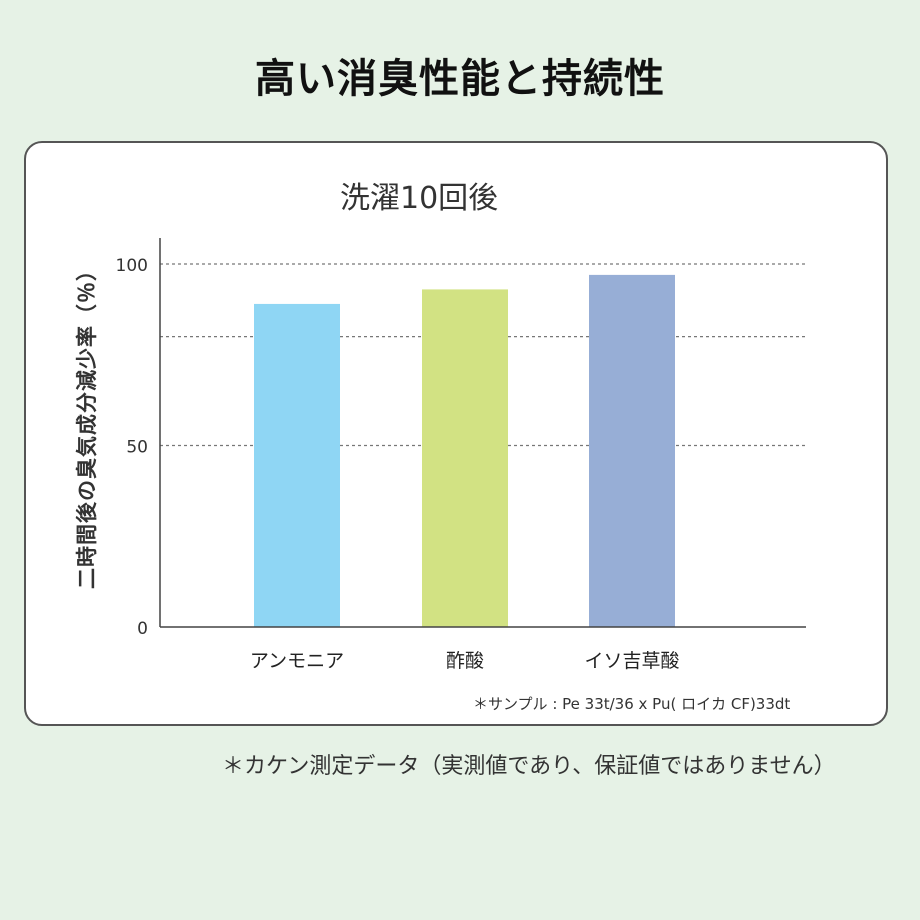 The width and height of the screenshot is (920, 920). Describe the element at coordinates (632, 704) in the screenshot. I see `sample-note: ＊サンプル : Pe 33t/36 x Pu( ロイカ CF)33dt` at that location.